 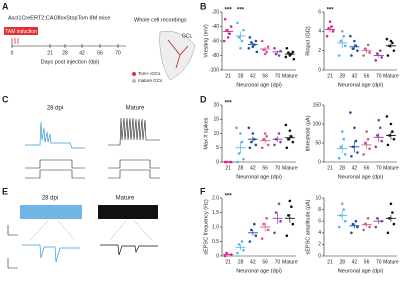 What do you see at coordinates (178, 54) in the screenshot?
I see `neuron` at bounding box center [178, 54].